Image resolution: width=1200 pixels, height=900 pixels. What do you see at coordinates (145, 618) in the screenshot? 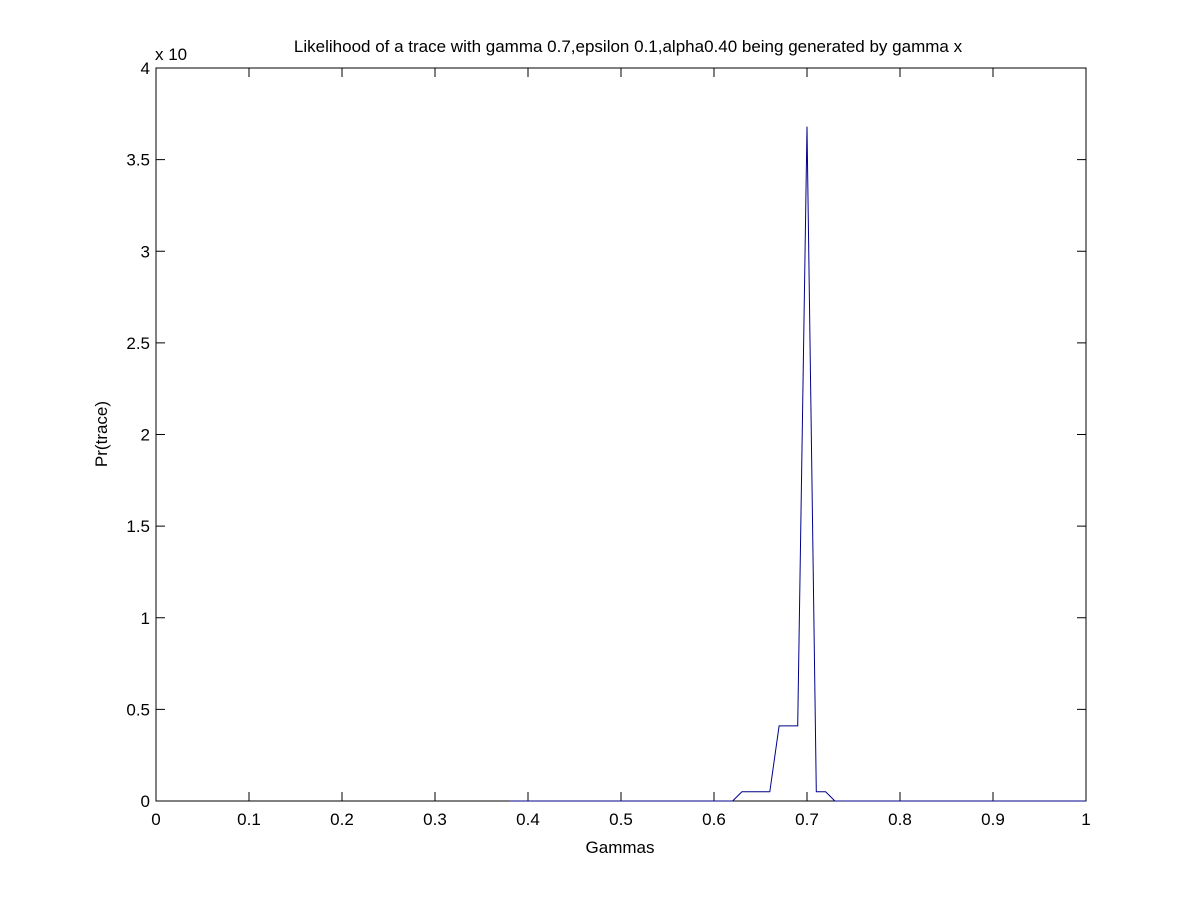
I see `y-tick-label: 1` at bounding box center [145, 618].